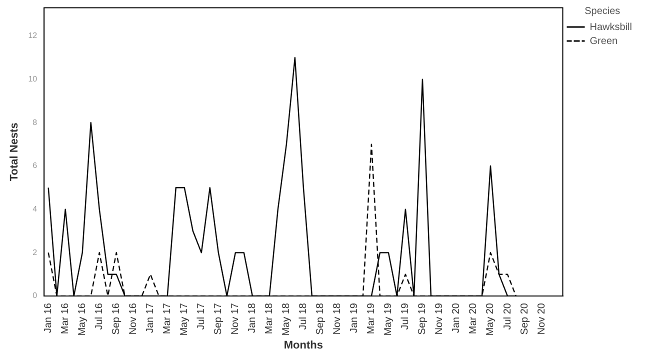  I want to click on y-tick-label: 2, so click(35, 252).